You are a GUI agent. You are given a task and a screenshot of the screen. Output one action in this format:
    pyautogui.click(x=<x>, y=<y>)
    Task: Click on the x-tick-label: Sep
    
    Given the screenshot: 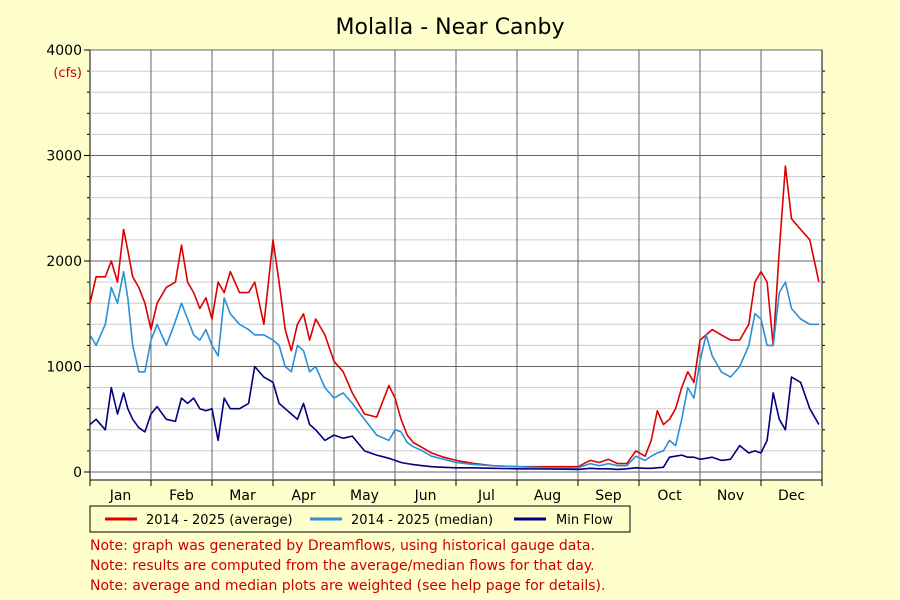 What is the action you would take?
    pyautogui.click(x=608, y=496)
    